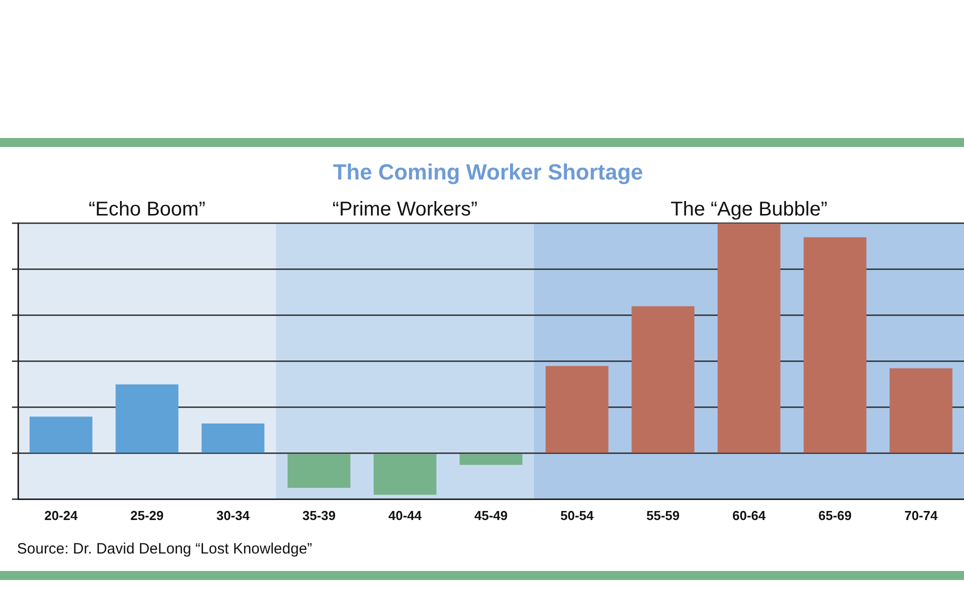 The image size is (964, 604). What do you see at coordinates (405, 209) in the screenshot?
I see `band-label: “Prime Workers”` at bounding box center [405, 209].